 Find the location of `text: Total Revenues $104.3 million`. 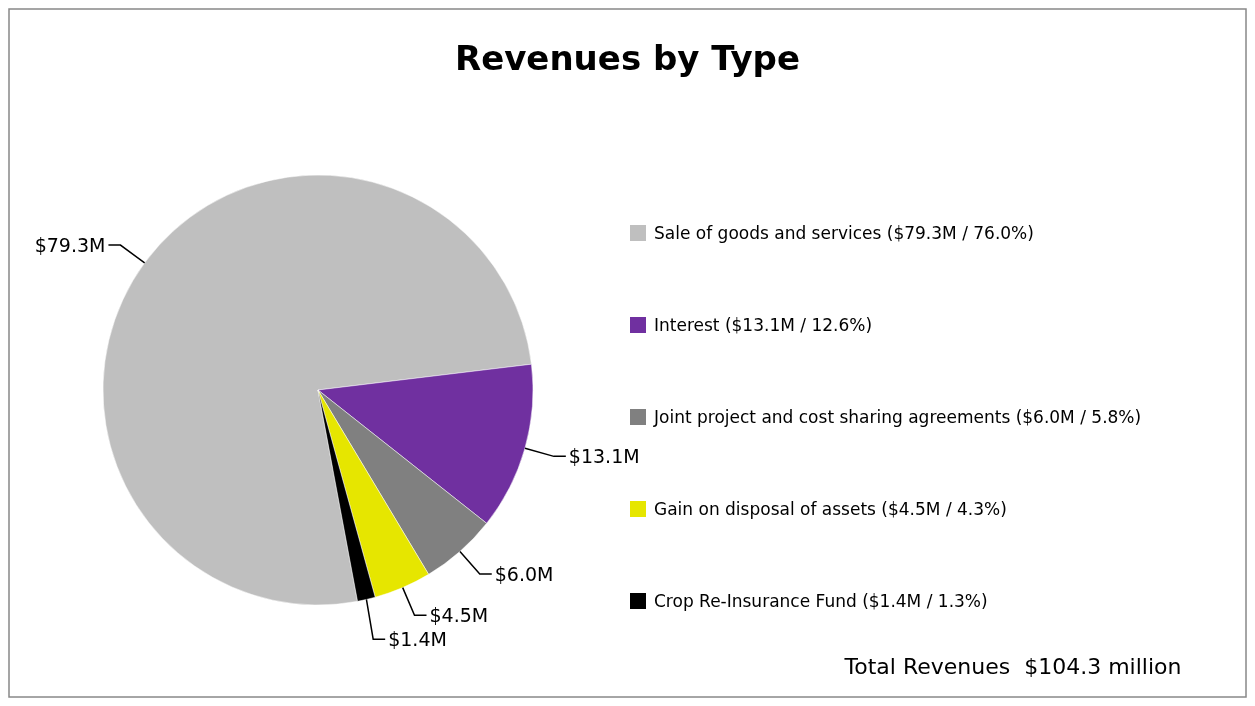

text: Total Revenues $104.3 million is located at coordinates (1012, 666).